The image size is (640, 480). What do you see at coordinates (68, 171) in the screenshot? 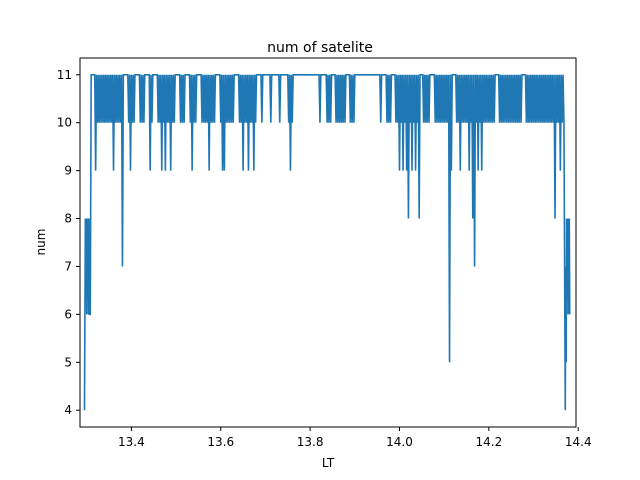
I see `y-tick-label: 9` at bounding box center [68, 171].